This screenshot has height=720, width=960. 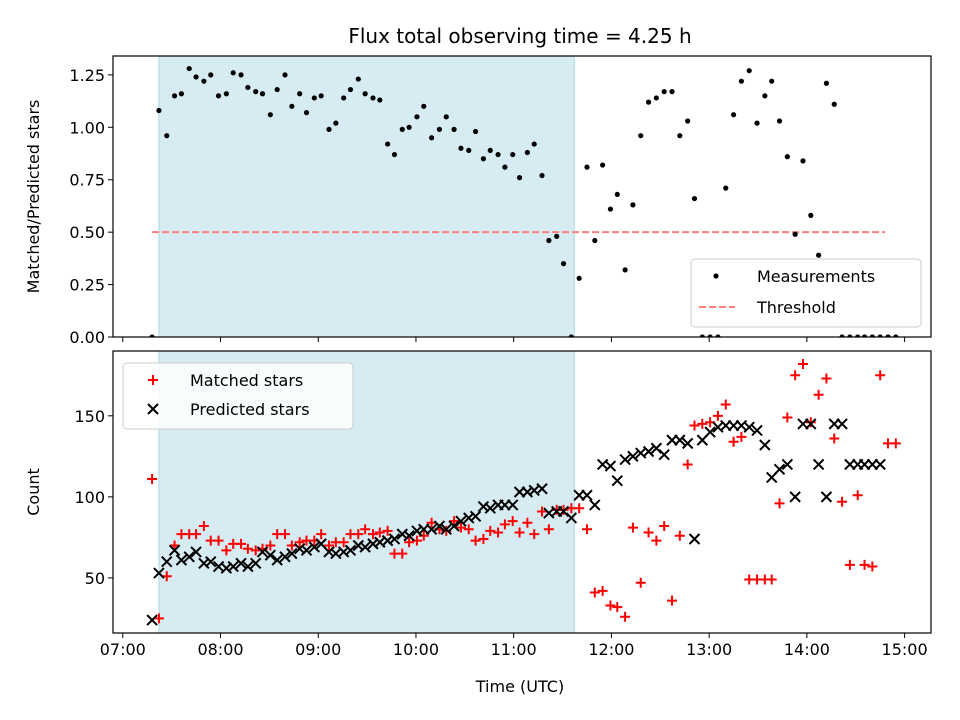 I want to click on chart-title: Flux total observing time = 4.25 h, so click(x=519, y=36).